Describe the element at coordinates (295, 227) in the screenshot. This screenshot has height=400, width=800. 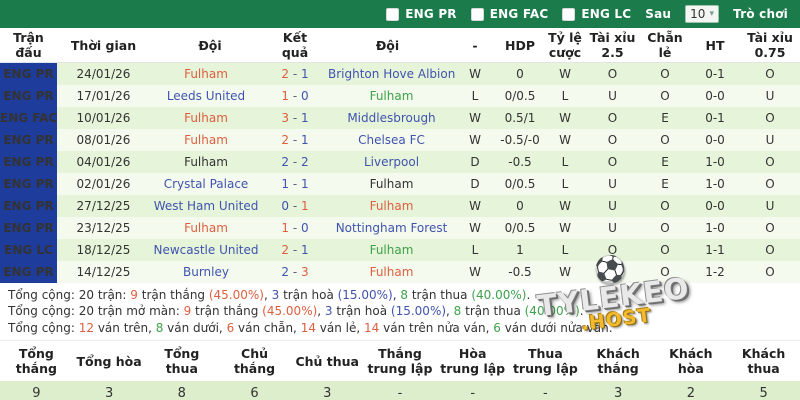
I see `score-cell: 1 - 0` at that location.